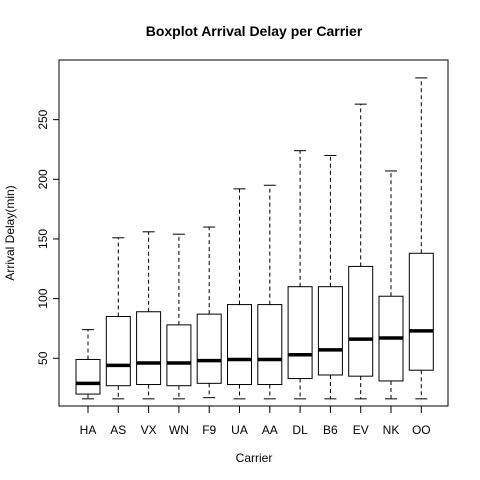 The height and width of the screenshot is (480, 480). Describe the element at coordinates (239, 430) in the screenshot. I see `x-tick-label: UA` at that location.